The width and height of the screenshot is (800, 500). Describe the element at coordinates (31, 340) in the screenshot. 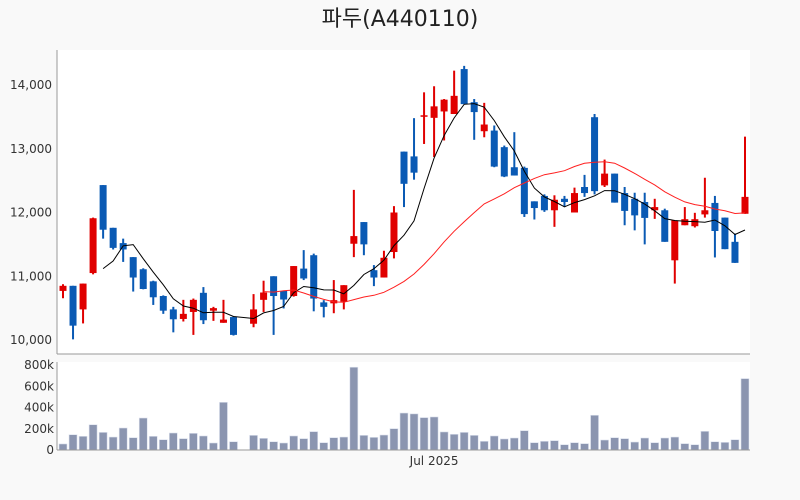

I see `price-tick-label: 10,000` at that location.